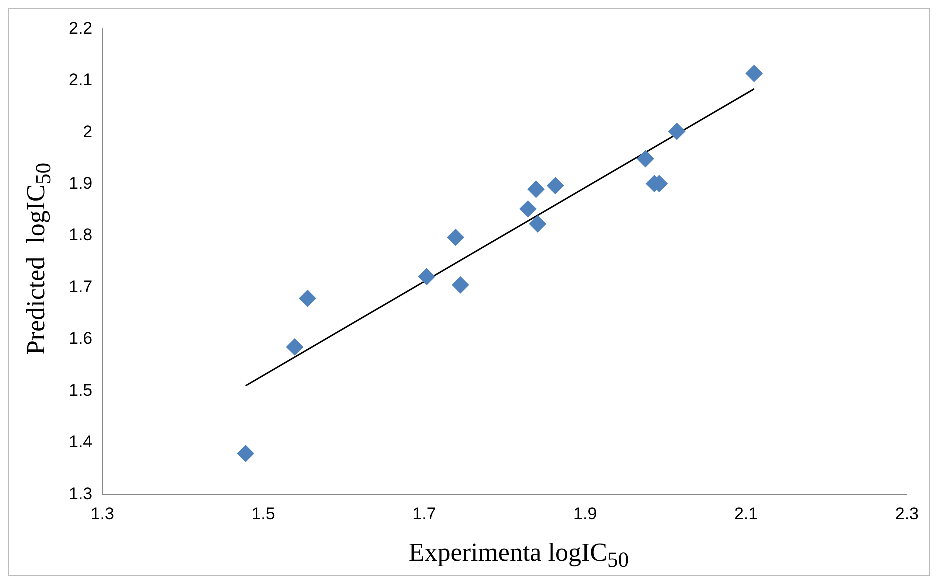  I want to click on y-tick-label: 1.4, so click(80, 442).